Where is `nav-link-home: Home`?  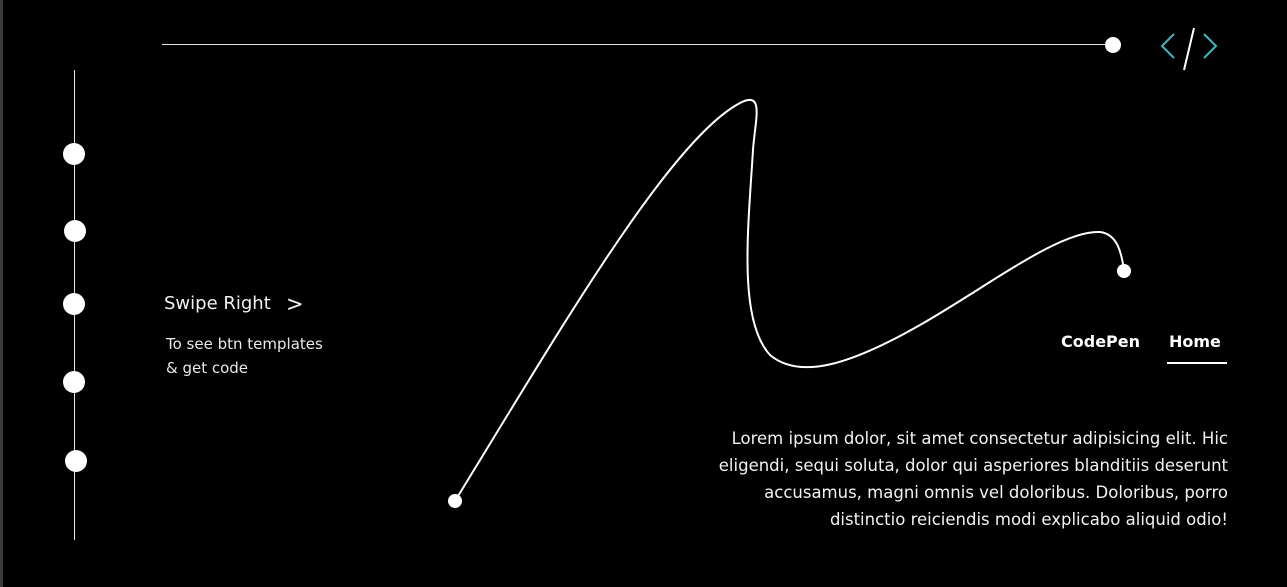
nav-link-home: Home is located at coordinates (1195, 341).